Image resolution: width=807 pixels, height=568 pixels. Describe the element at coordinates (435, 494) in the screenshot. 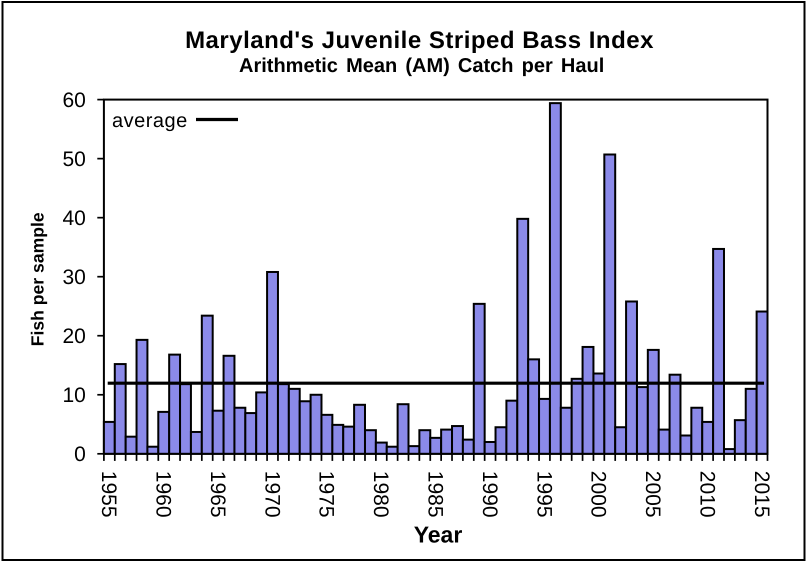

I see `svg-text: 1985` at that location.